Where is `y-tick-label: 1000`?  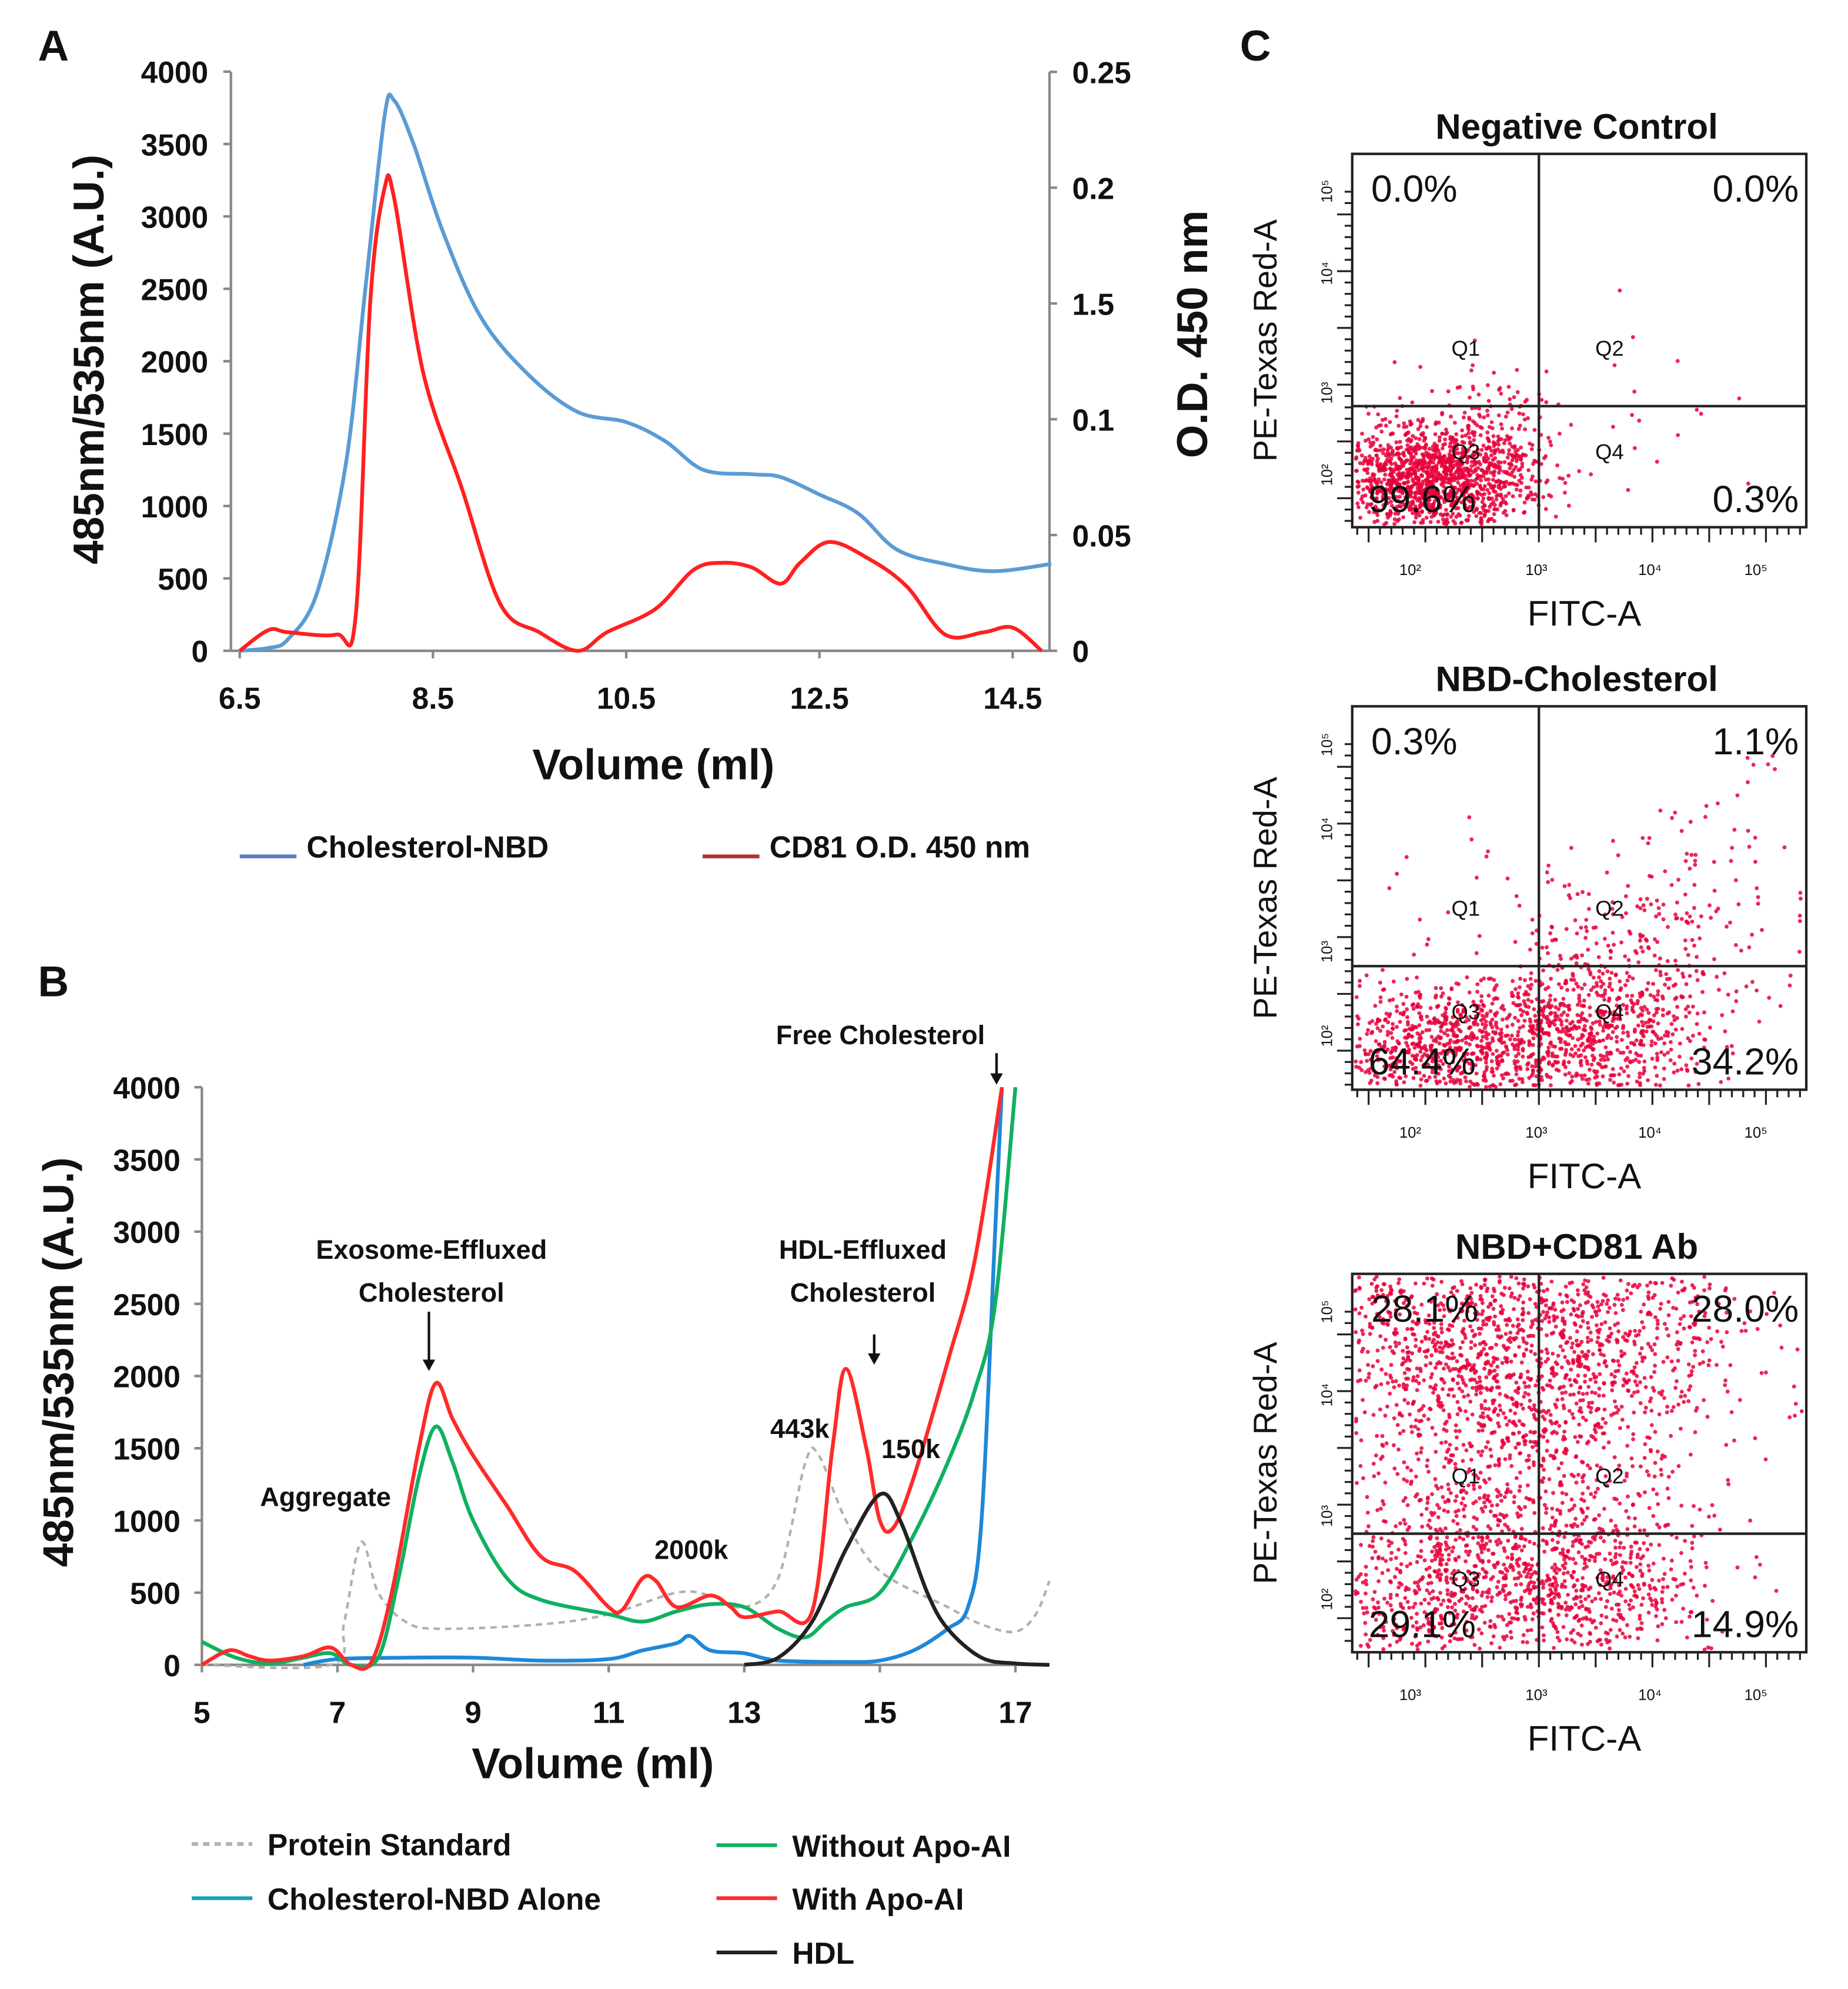 y-tick-label: 1000 is located at coordinates (175, 507).